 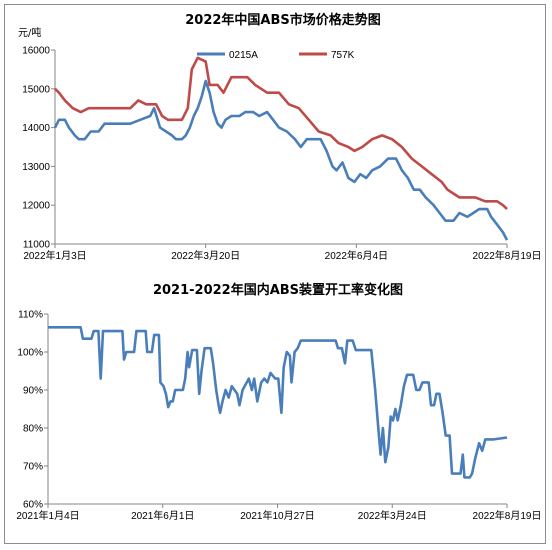 What do you see at coordinates (507, 515) in the screenshot?
I see `utilization-chart-x-tick-label: 2022年8月19日` at bounding box center [507, 515].